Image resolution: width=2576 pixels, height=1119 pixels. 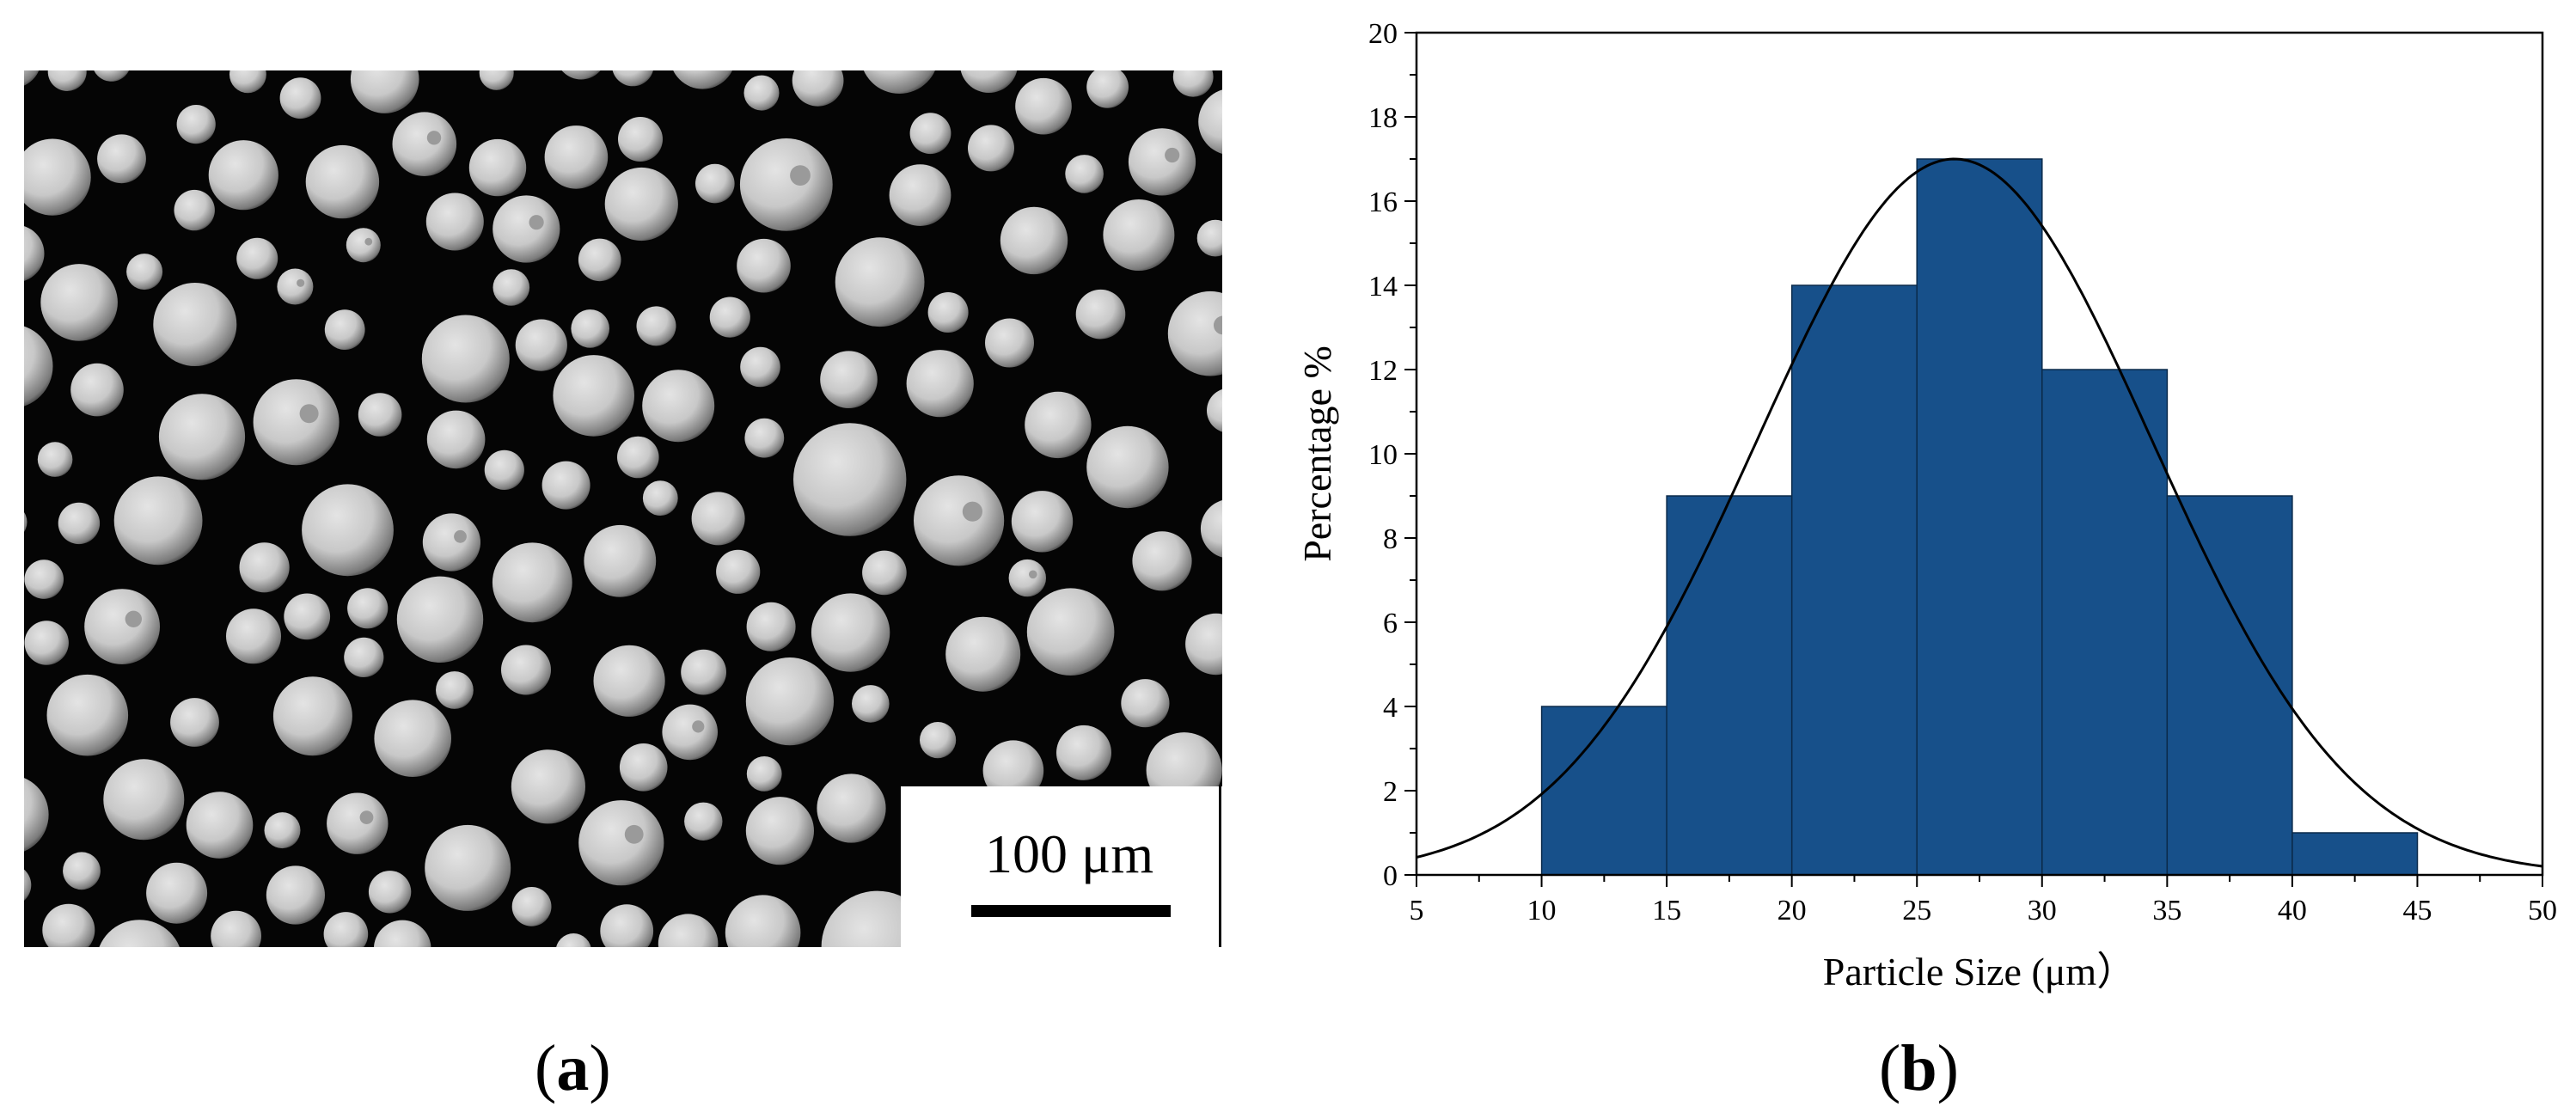 I want to click on y-tick-label: 8, so click(x=1390, y=539).